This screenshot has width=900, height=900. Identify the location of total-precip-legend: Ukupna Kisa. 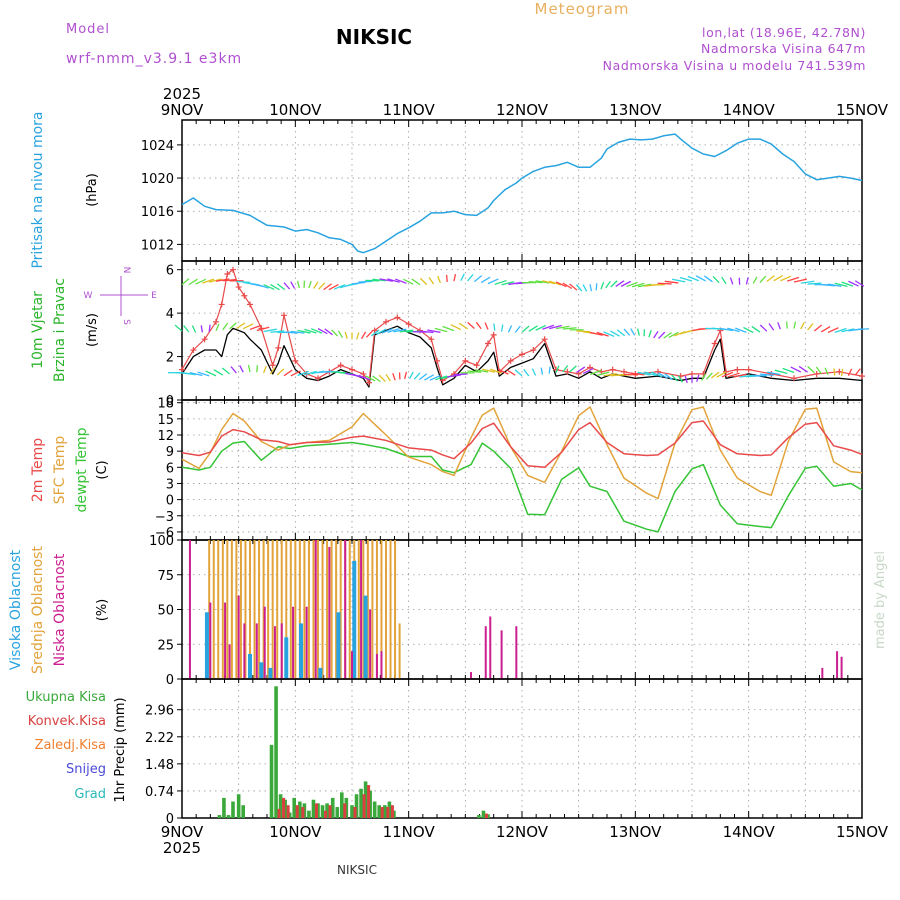
(66, 697).